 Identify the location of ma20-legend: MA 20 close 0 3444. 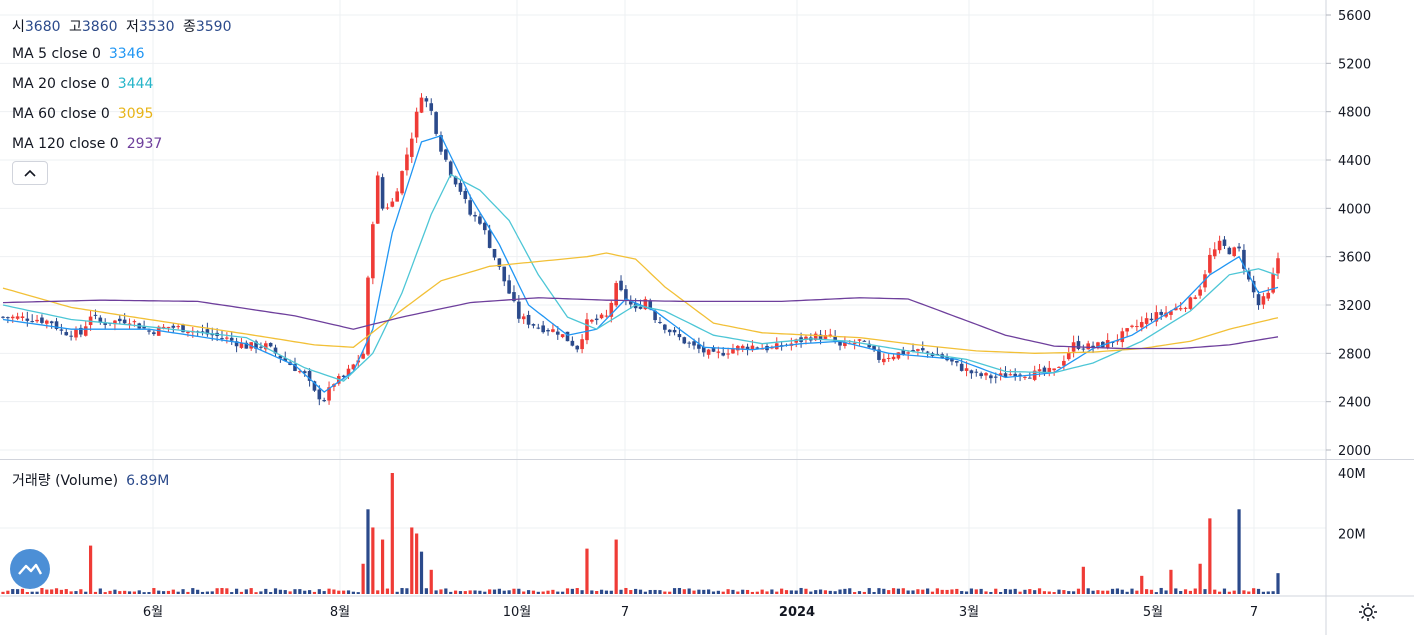
(82, 84).